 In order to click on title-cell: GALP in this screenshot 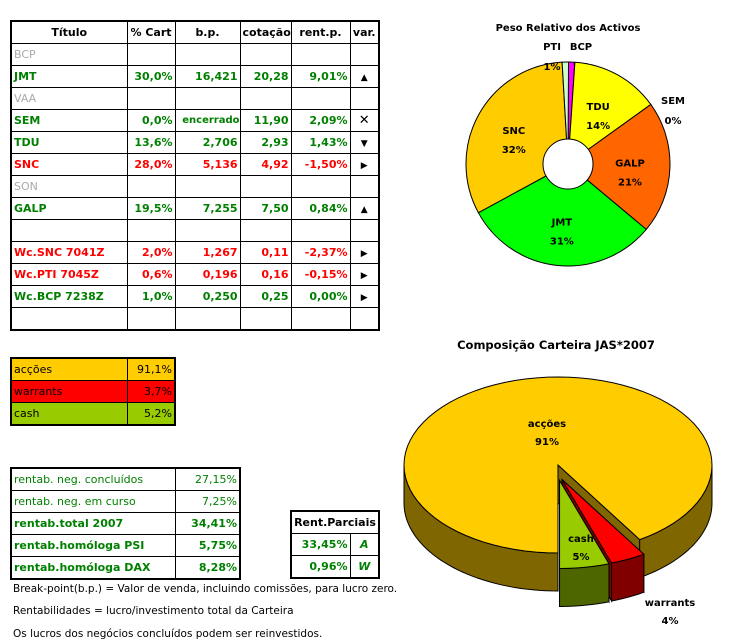, I will do `click(69, 208)`.